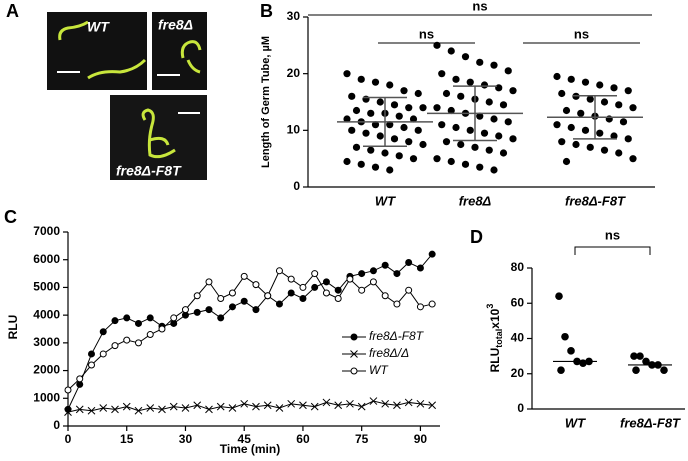 This screenshot has height=461, width=688. Describe the element at coordinates (175, 25) in the screenshot. I see `image-label: fre8Δ` at that location.